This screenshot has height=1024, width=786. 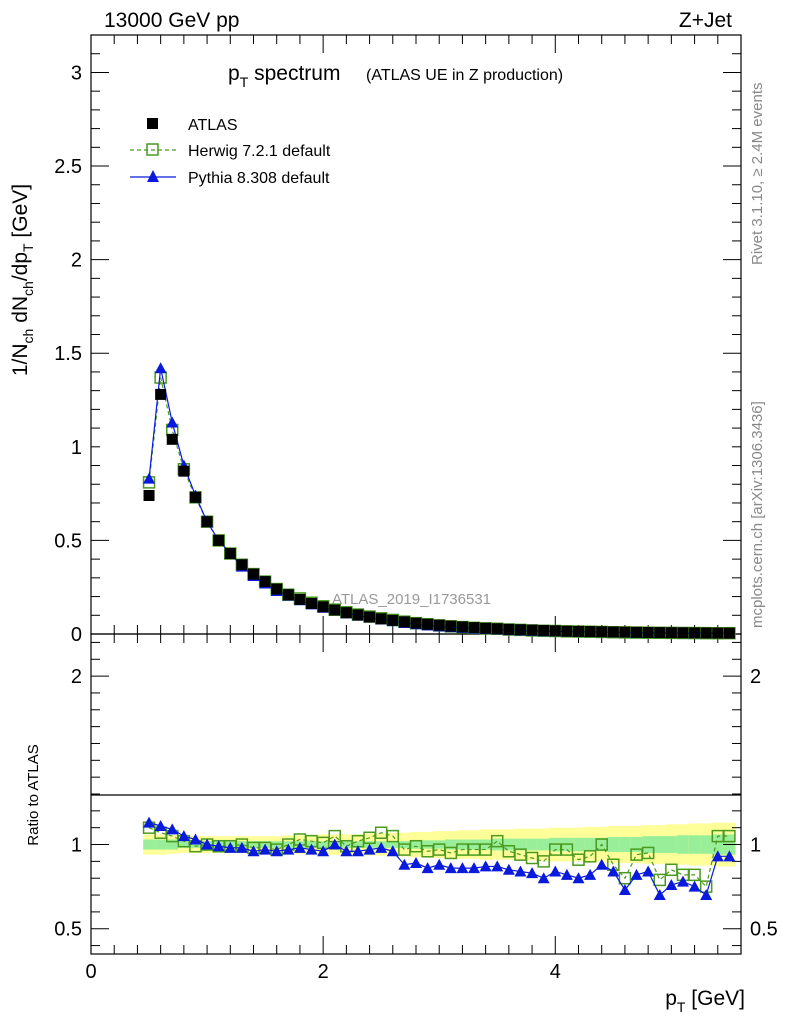 What do you see at coordinates (68, 930) in the screenshot?
I see `ratio-y-tick-label: 0.5` at bounding box center [68, 930].